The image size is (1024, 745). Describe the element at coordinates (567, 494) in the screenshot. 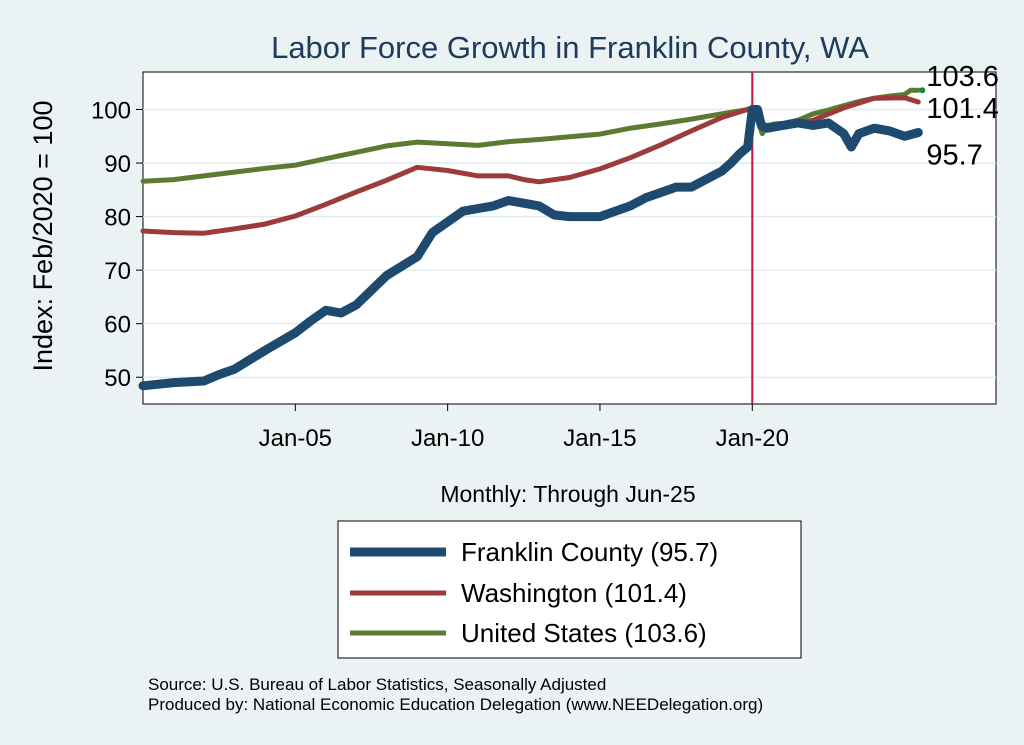

I see `x-axis-label: Monthly: Through Jun-25` at that location.